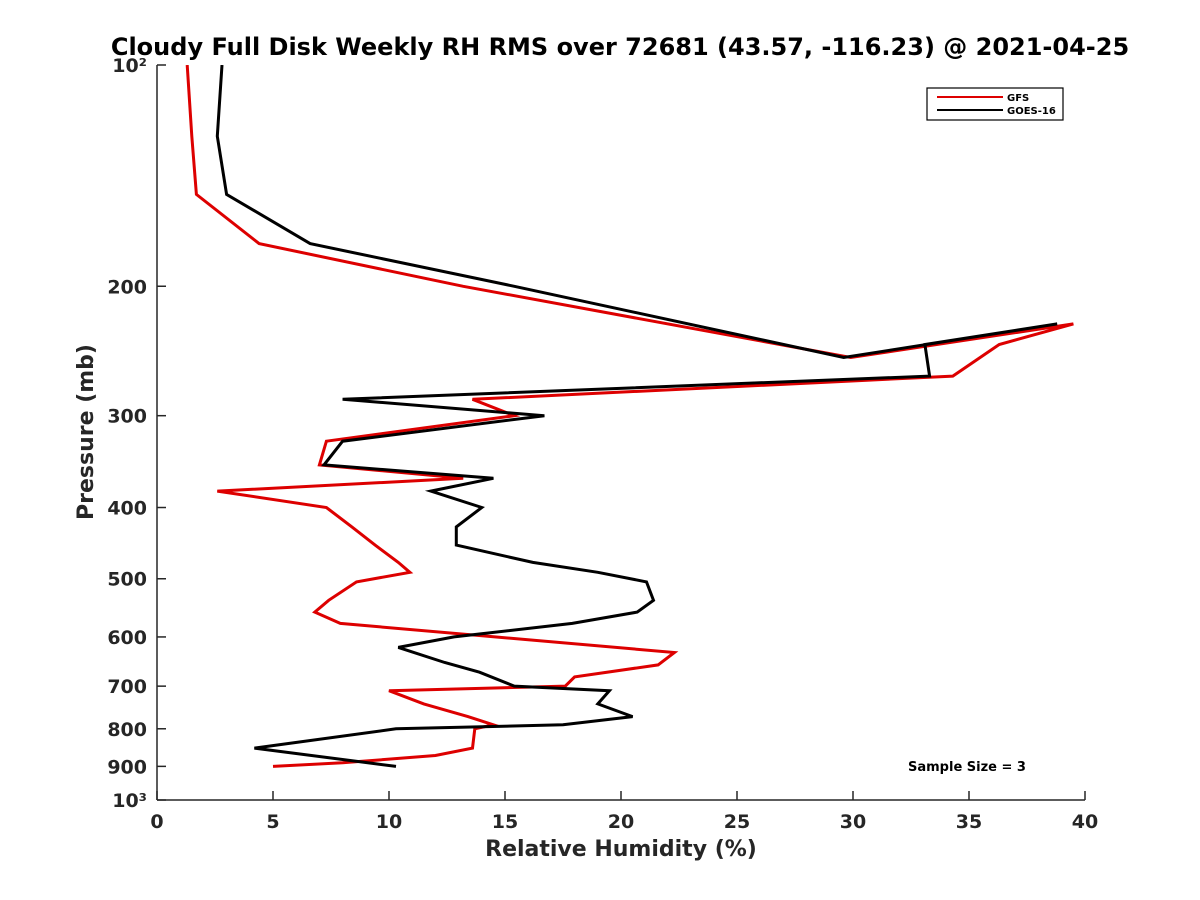  What do you see at coordinates (1085, 822) in the screenshot?
I see `x-tick-label: 40` at bounding box center [1085, 822].